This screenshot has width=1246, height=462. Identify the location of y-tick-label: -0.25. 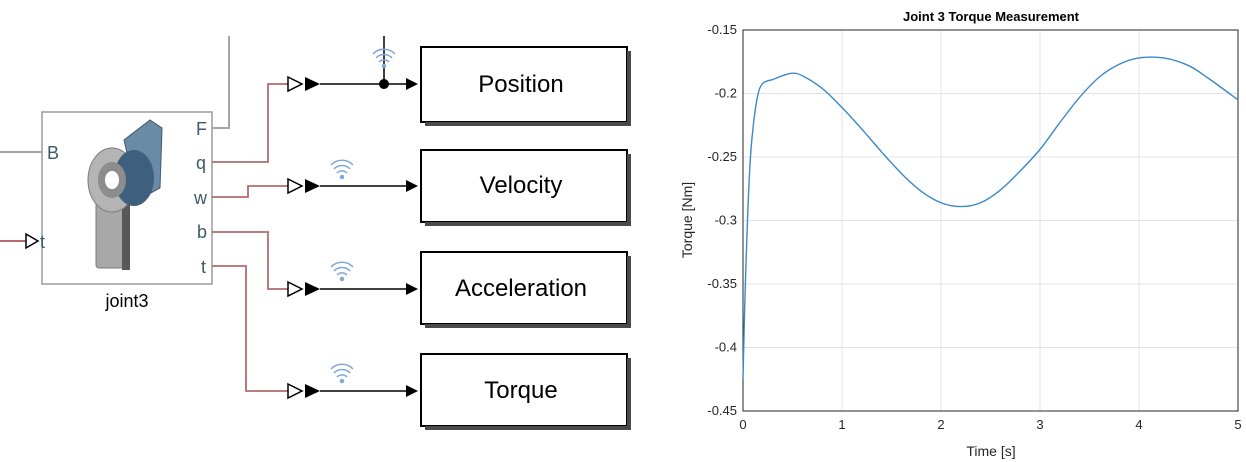
(722, 156).